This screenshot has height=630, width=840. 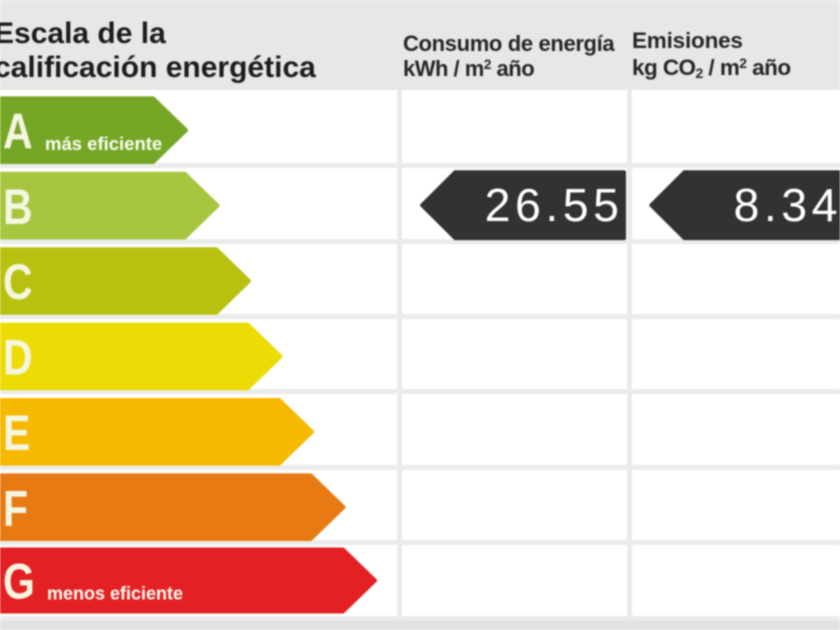 I want to click on svg-text: E, so click(x=16, y=433).